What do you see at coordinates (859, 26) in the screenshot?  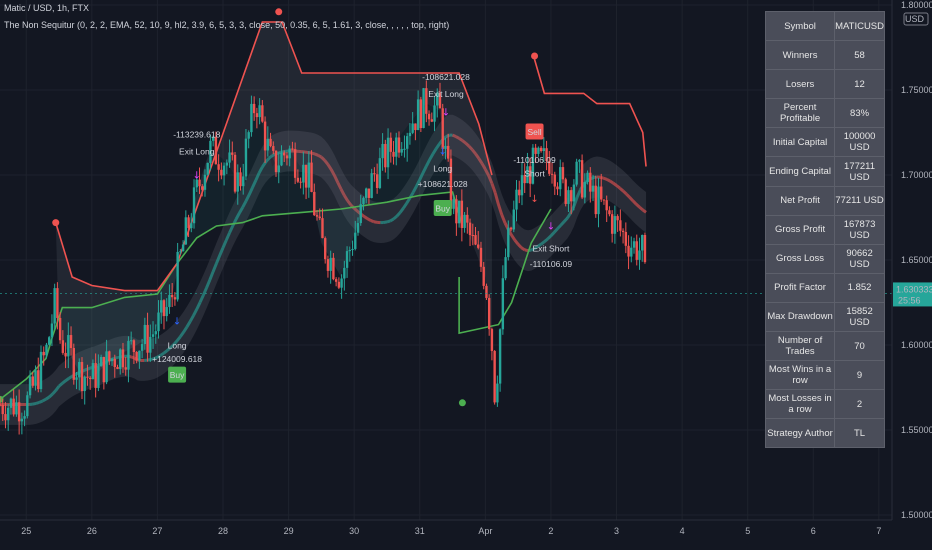 I see `stats-value: MATICUSD` at bounding box center [859, 26].